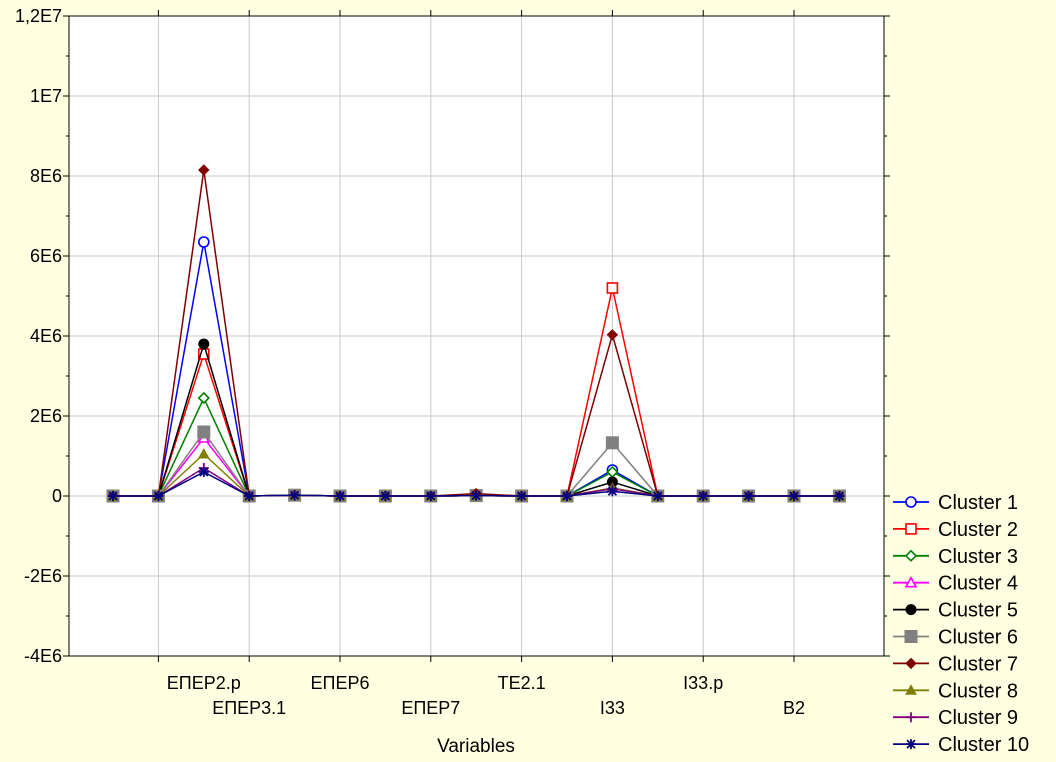 The height and width of the screenshot is (762, 1056). Describe the element at coordinates (978, 718) in the screenshot. I see `legend-label: Cluster 9` at that location.